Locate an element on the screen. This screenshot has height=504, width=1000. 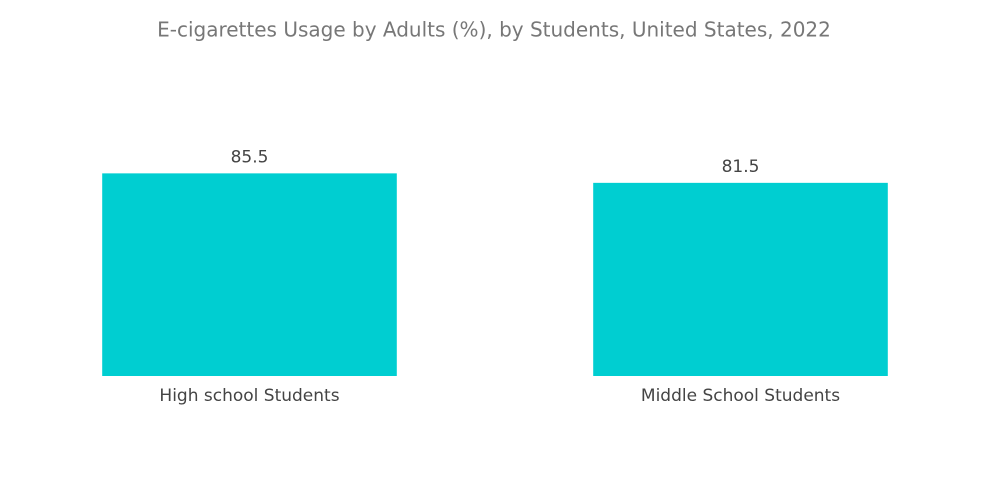
value-label: 81.5 is located at coordinates (741, 167).